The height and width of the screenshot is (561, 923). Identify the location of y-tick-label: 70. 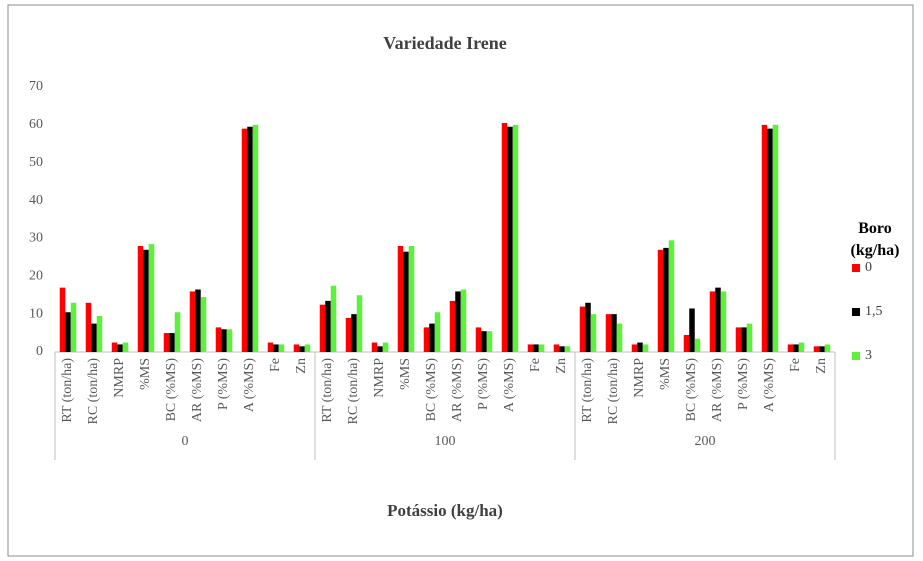
(36, 86).